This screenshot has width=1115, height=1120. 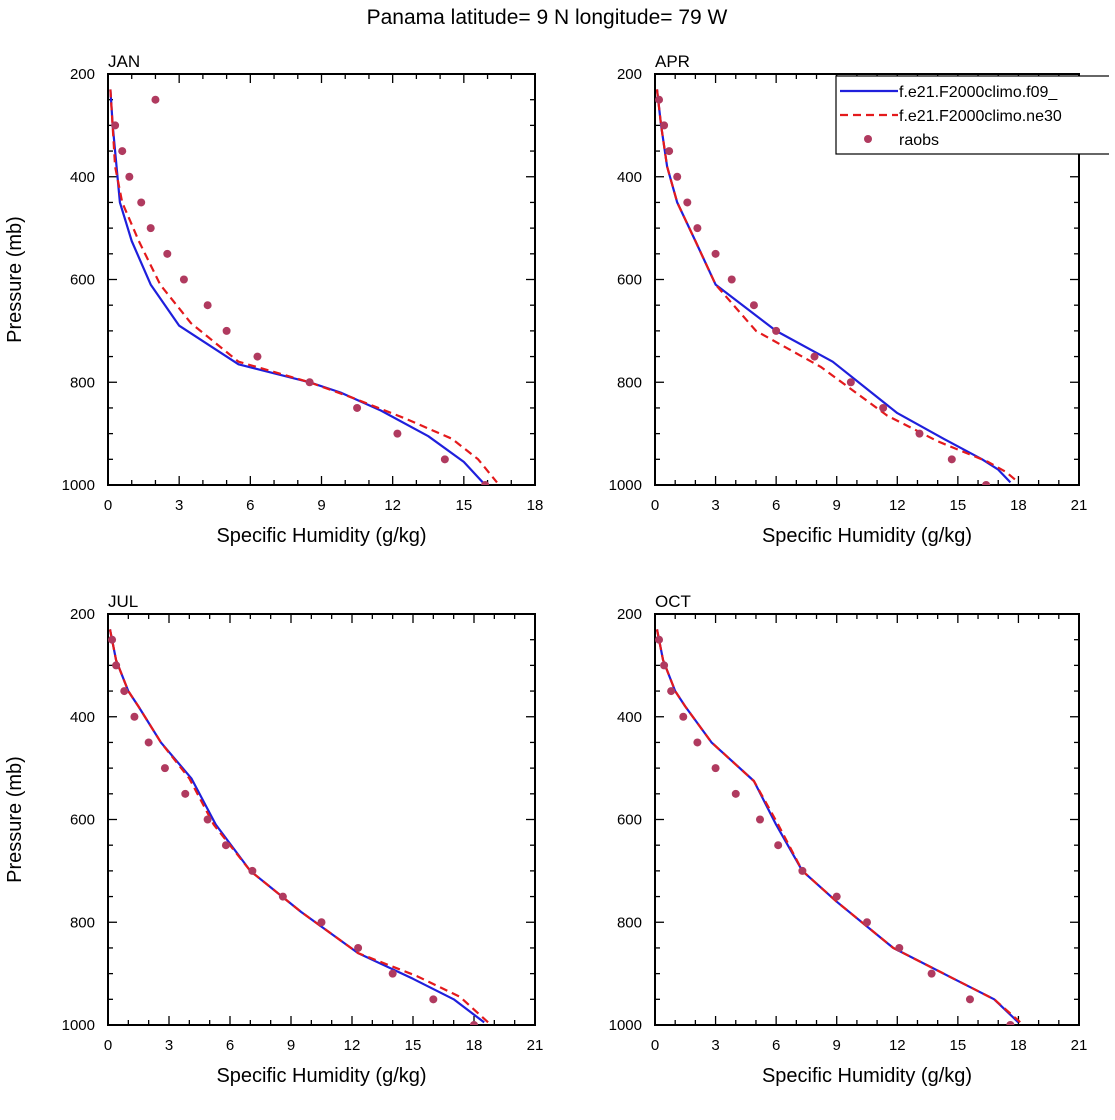 What do you see at coordinates (15, 819) in the screenshot?
I see `y-axis-label: Pressure (mb)` at bounding box center [15, 819].